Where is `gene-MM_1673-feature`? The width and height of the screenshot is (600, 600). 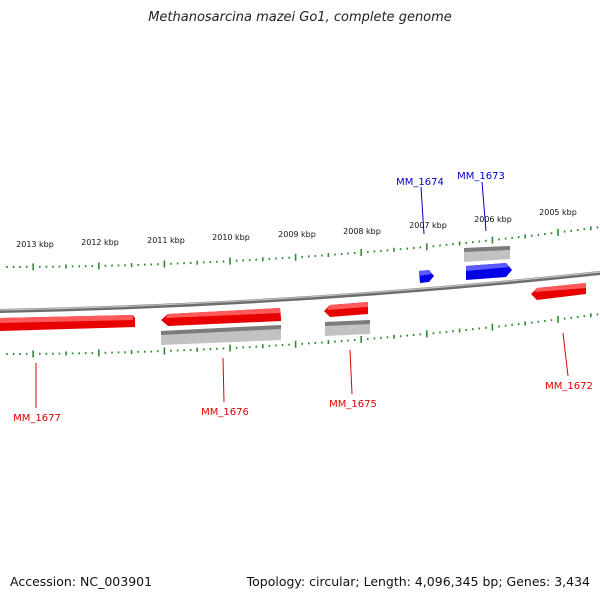
gene-MM_1673-feature is located at coordinates (489, 271).